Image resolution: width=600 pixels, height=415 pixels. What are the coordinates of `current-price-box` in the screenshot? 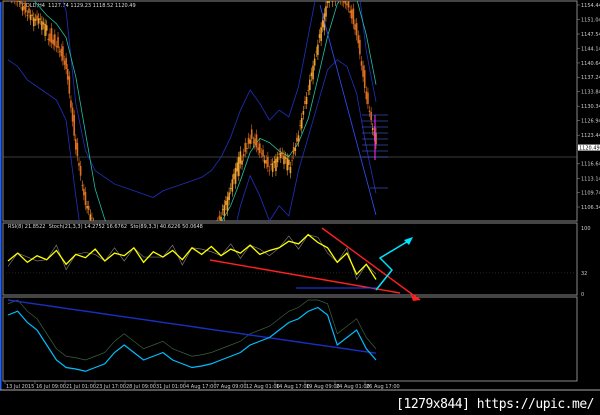 It's located at (589, 147).